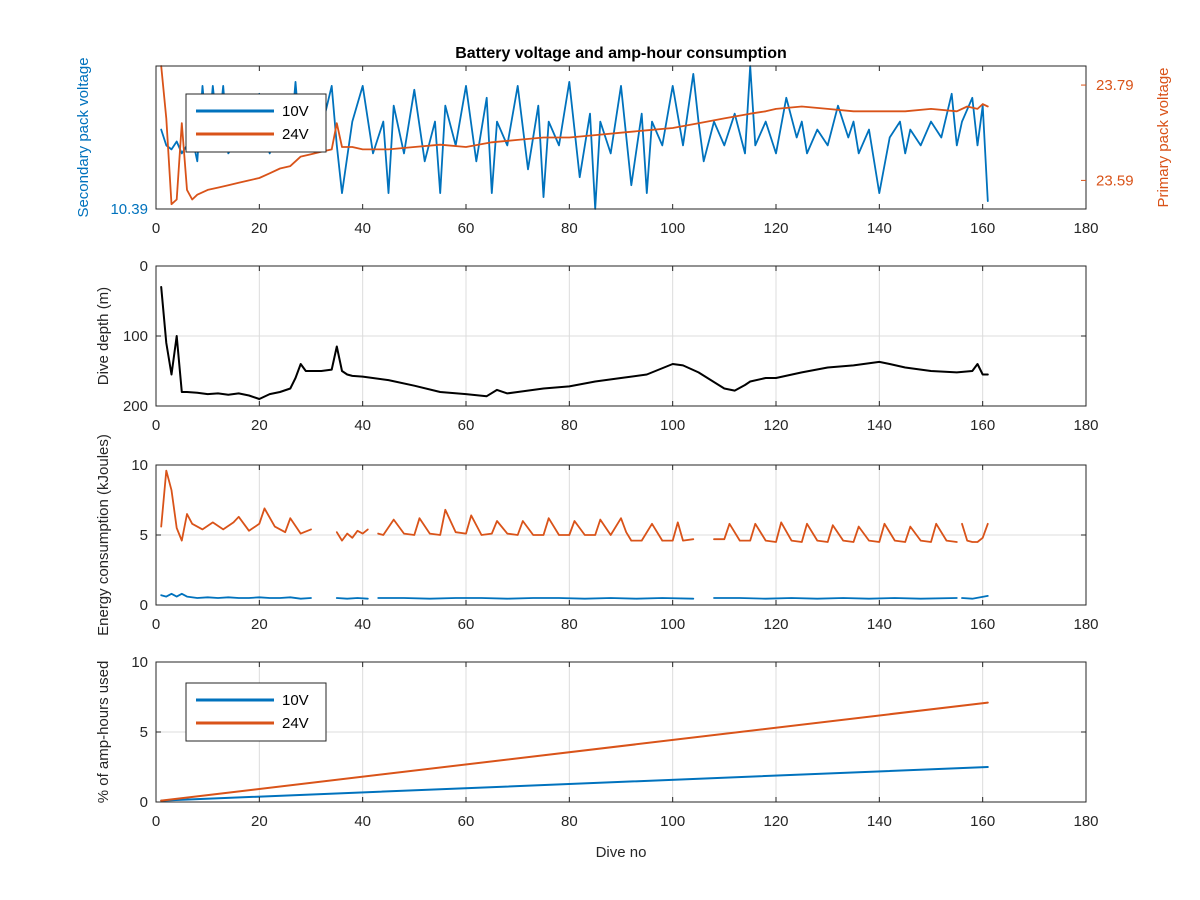  Describe the element at coordinates (144, 266) in the screenshot. I see `depth-ytick-label: 0` at that location.